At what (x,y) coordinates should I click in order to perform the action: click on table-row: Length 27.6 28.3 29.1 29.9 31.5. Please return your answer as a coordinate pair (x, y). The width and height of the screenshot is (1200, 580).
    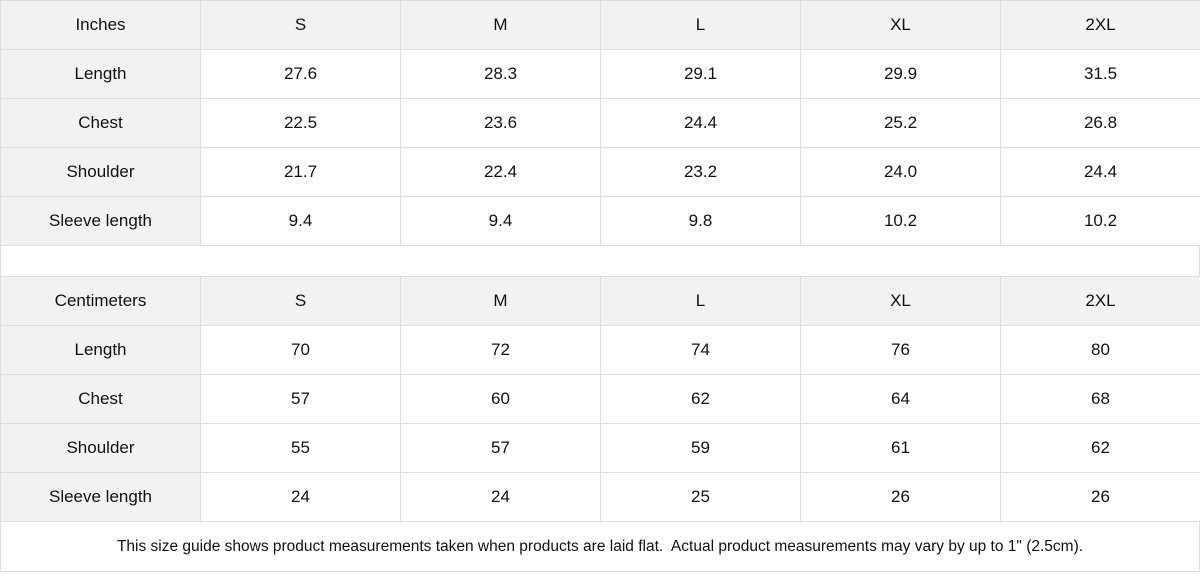
    Looking at the image, I should click on (600, 74).